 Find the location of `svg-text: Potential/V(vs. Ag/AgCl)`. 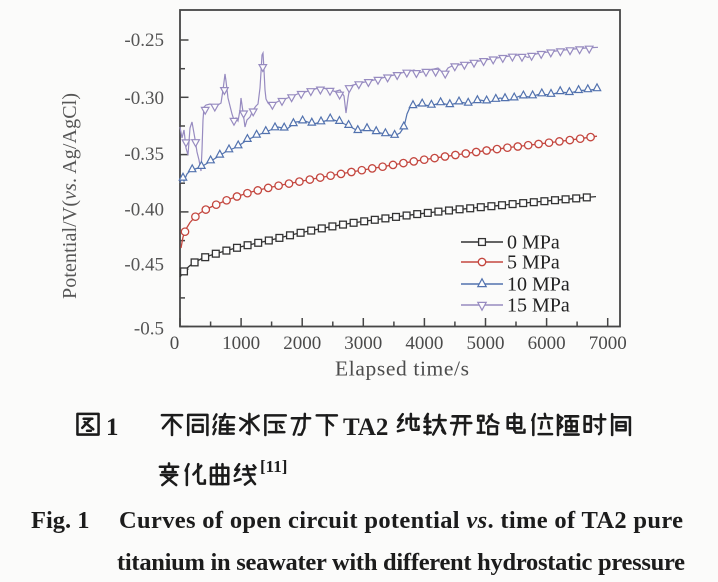

svg-text: Potential/V(vs. Ag/AgCl) is located at coordinates (70, 196).